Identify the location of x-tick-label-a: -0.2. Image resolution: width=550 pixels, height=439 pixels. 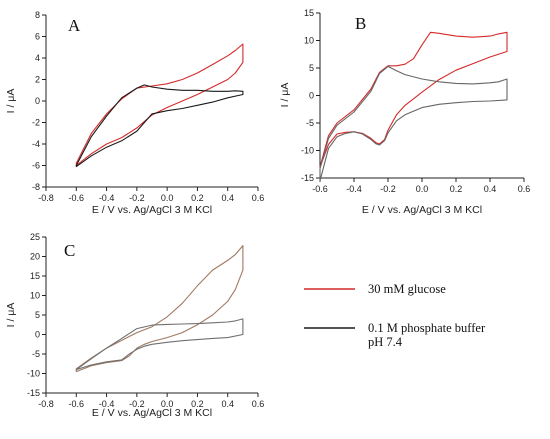
(137, 198).